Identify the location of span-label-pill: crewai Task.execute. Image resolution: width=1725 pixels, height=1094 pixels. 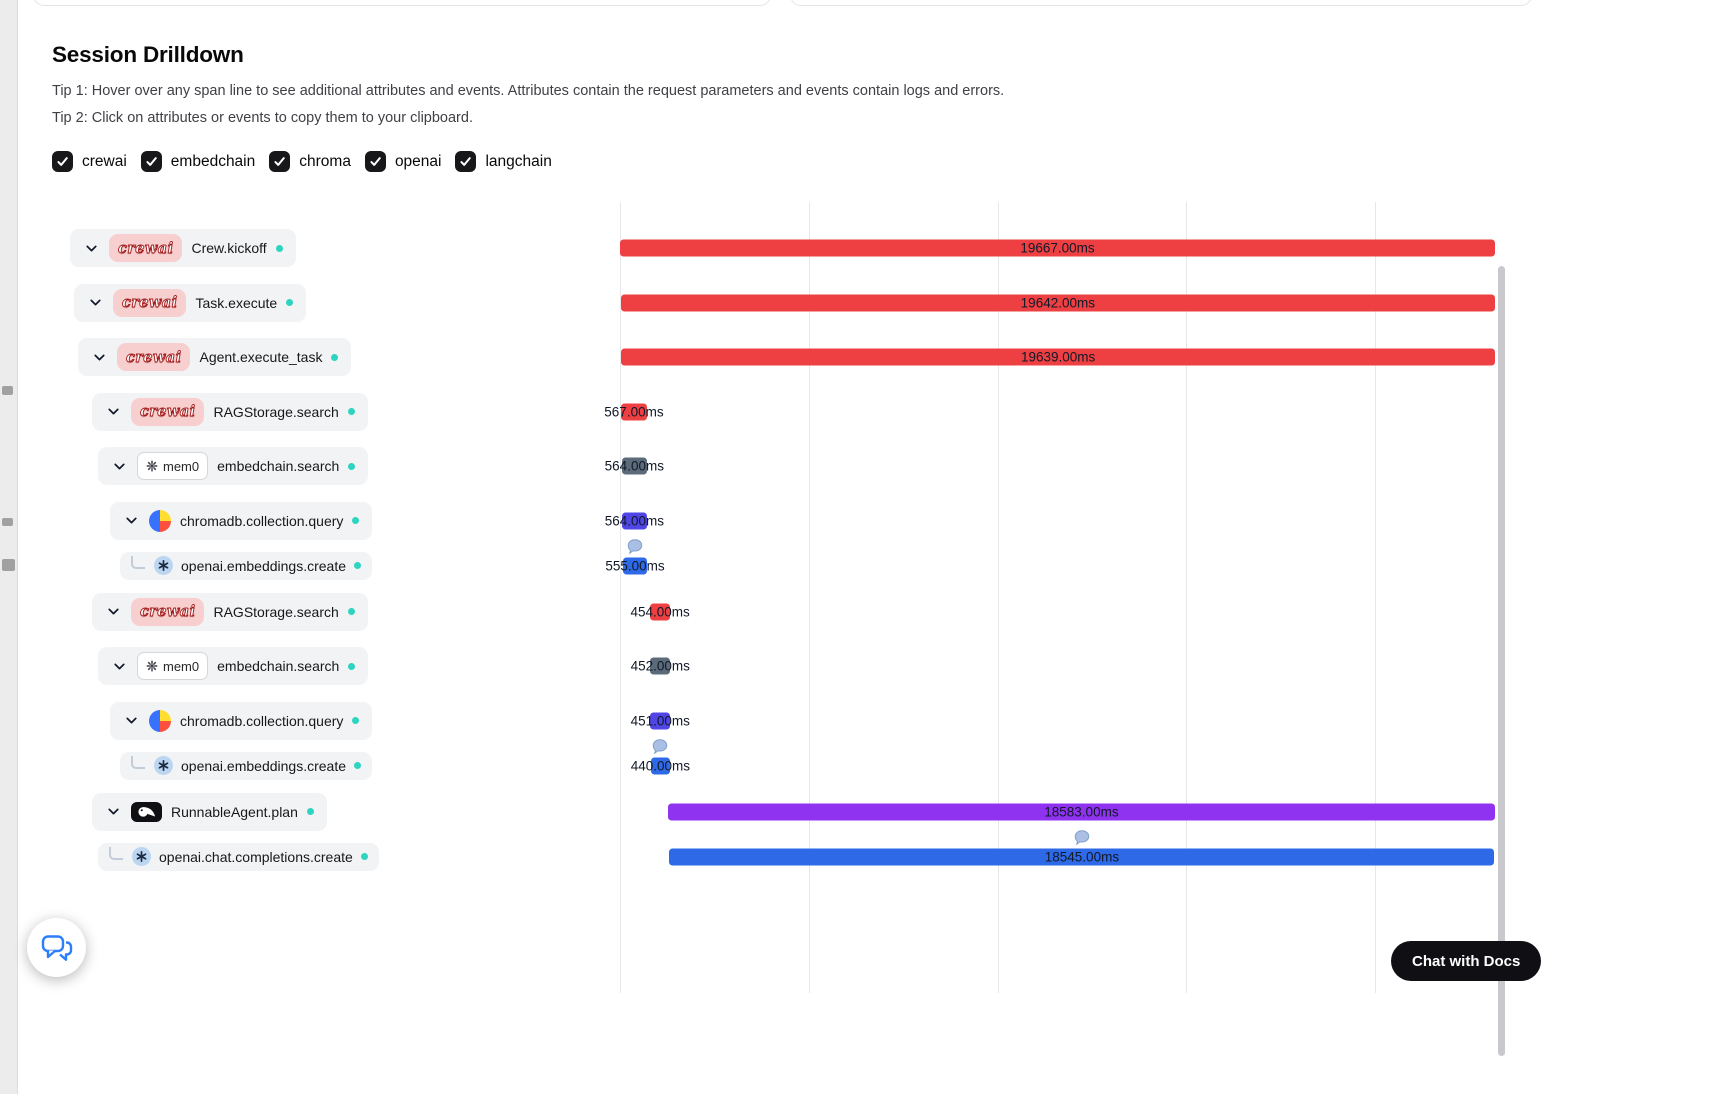
(190, 302).